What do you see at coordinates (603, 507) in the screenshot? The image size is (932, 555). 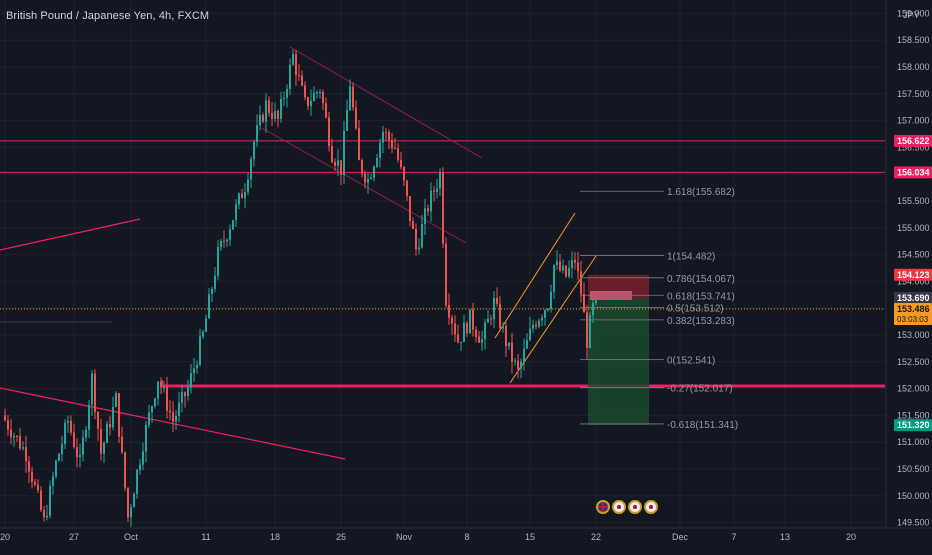 I see `uk-flag-icon` at bounding box center [603, 507].